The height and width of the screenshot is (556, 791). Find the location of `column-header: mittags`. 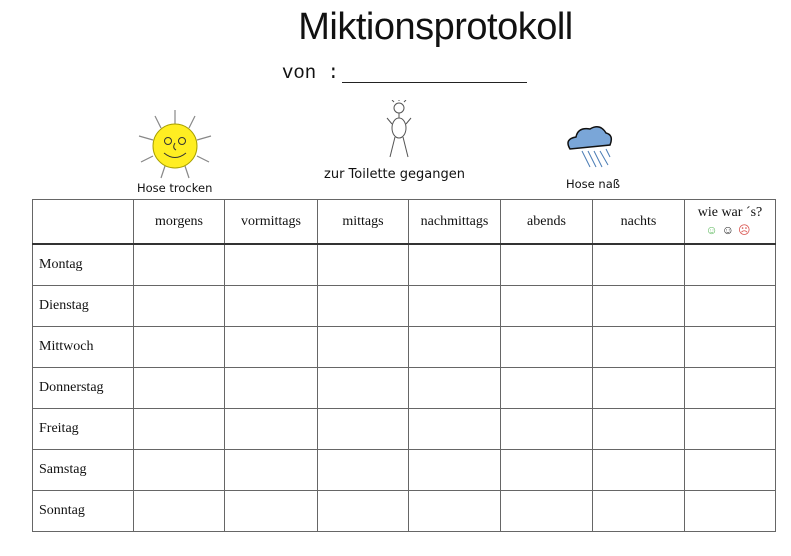

column-header: mittags is located at coordinates (363, 222).